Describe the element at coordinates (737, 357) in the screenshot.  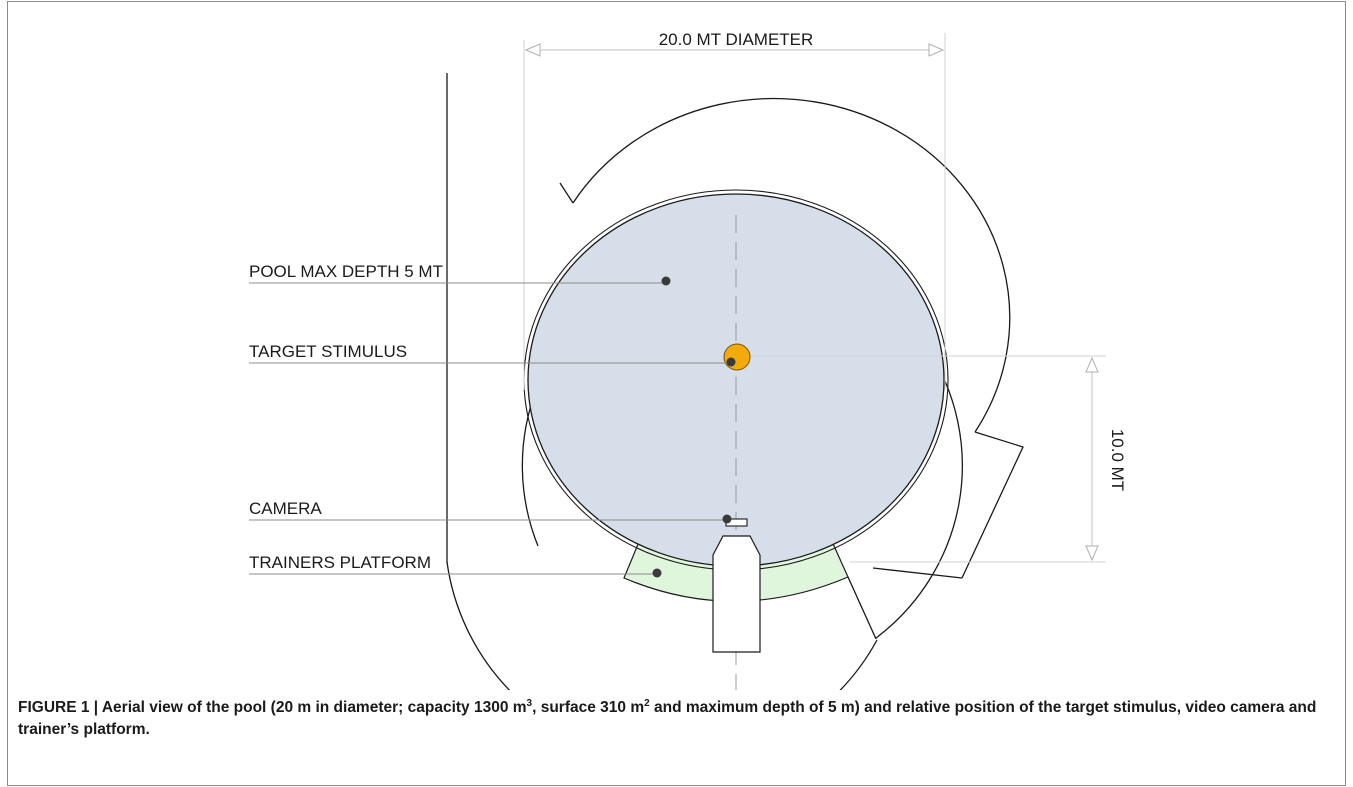
I see `target-stimulus` at that location.